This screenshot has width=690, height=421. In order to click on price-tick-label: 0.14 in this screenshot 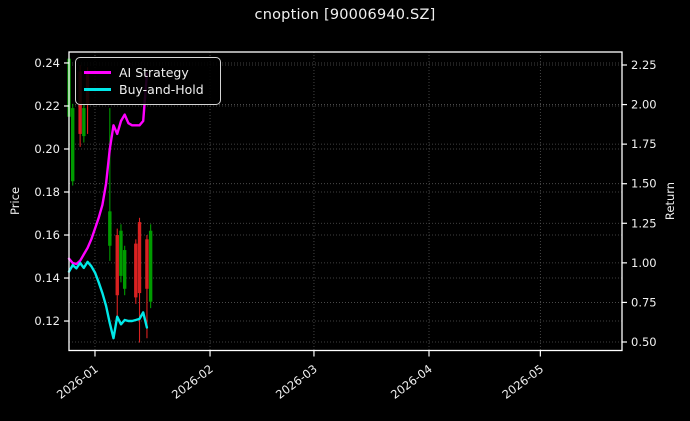, I will do `click(47, 278)`.